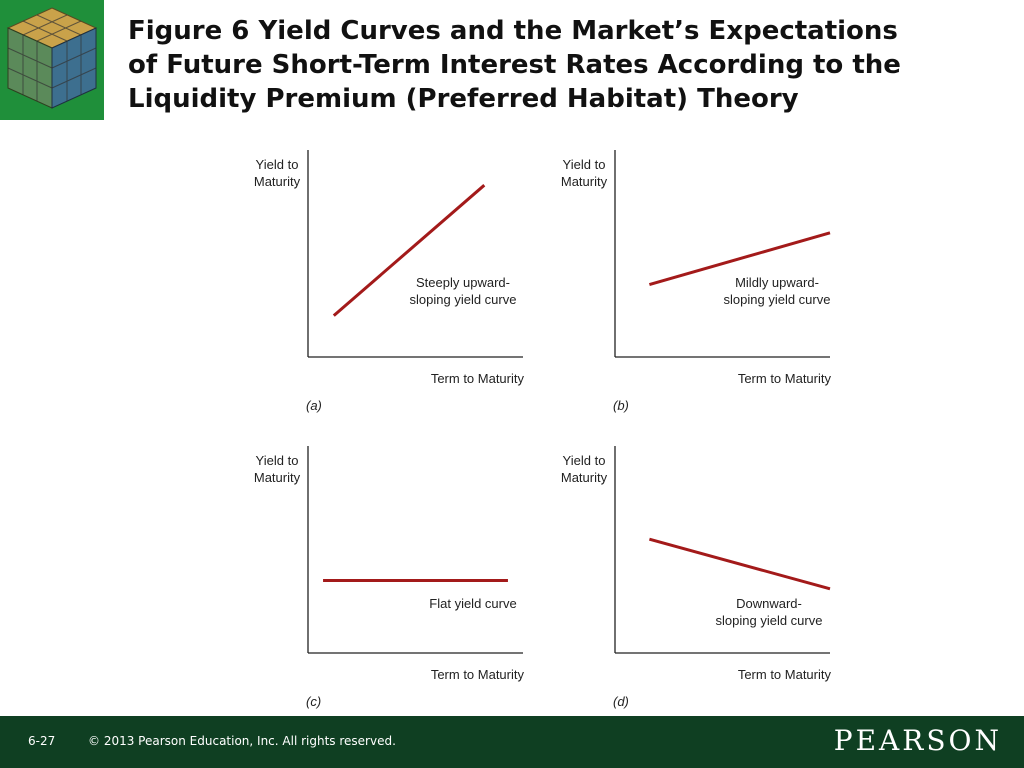  Describe the element at coordinates (463, 291) in the screenshot. I see `chart-a-curve-label: Steeply upward- sloping yield curve` at that location.